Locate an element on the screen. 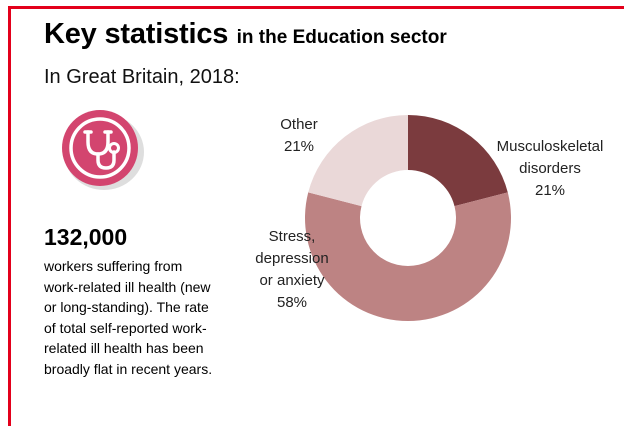 The image size is (624, 426). slice-stress-depression-anxiety-label: Stress, depression or anxiety 58% is located at coordinates (291, 269).